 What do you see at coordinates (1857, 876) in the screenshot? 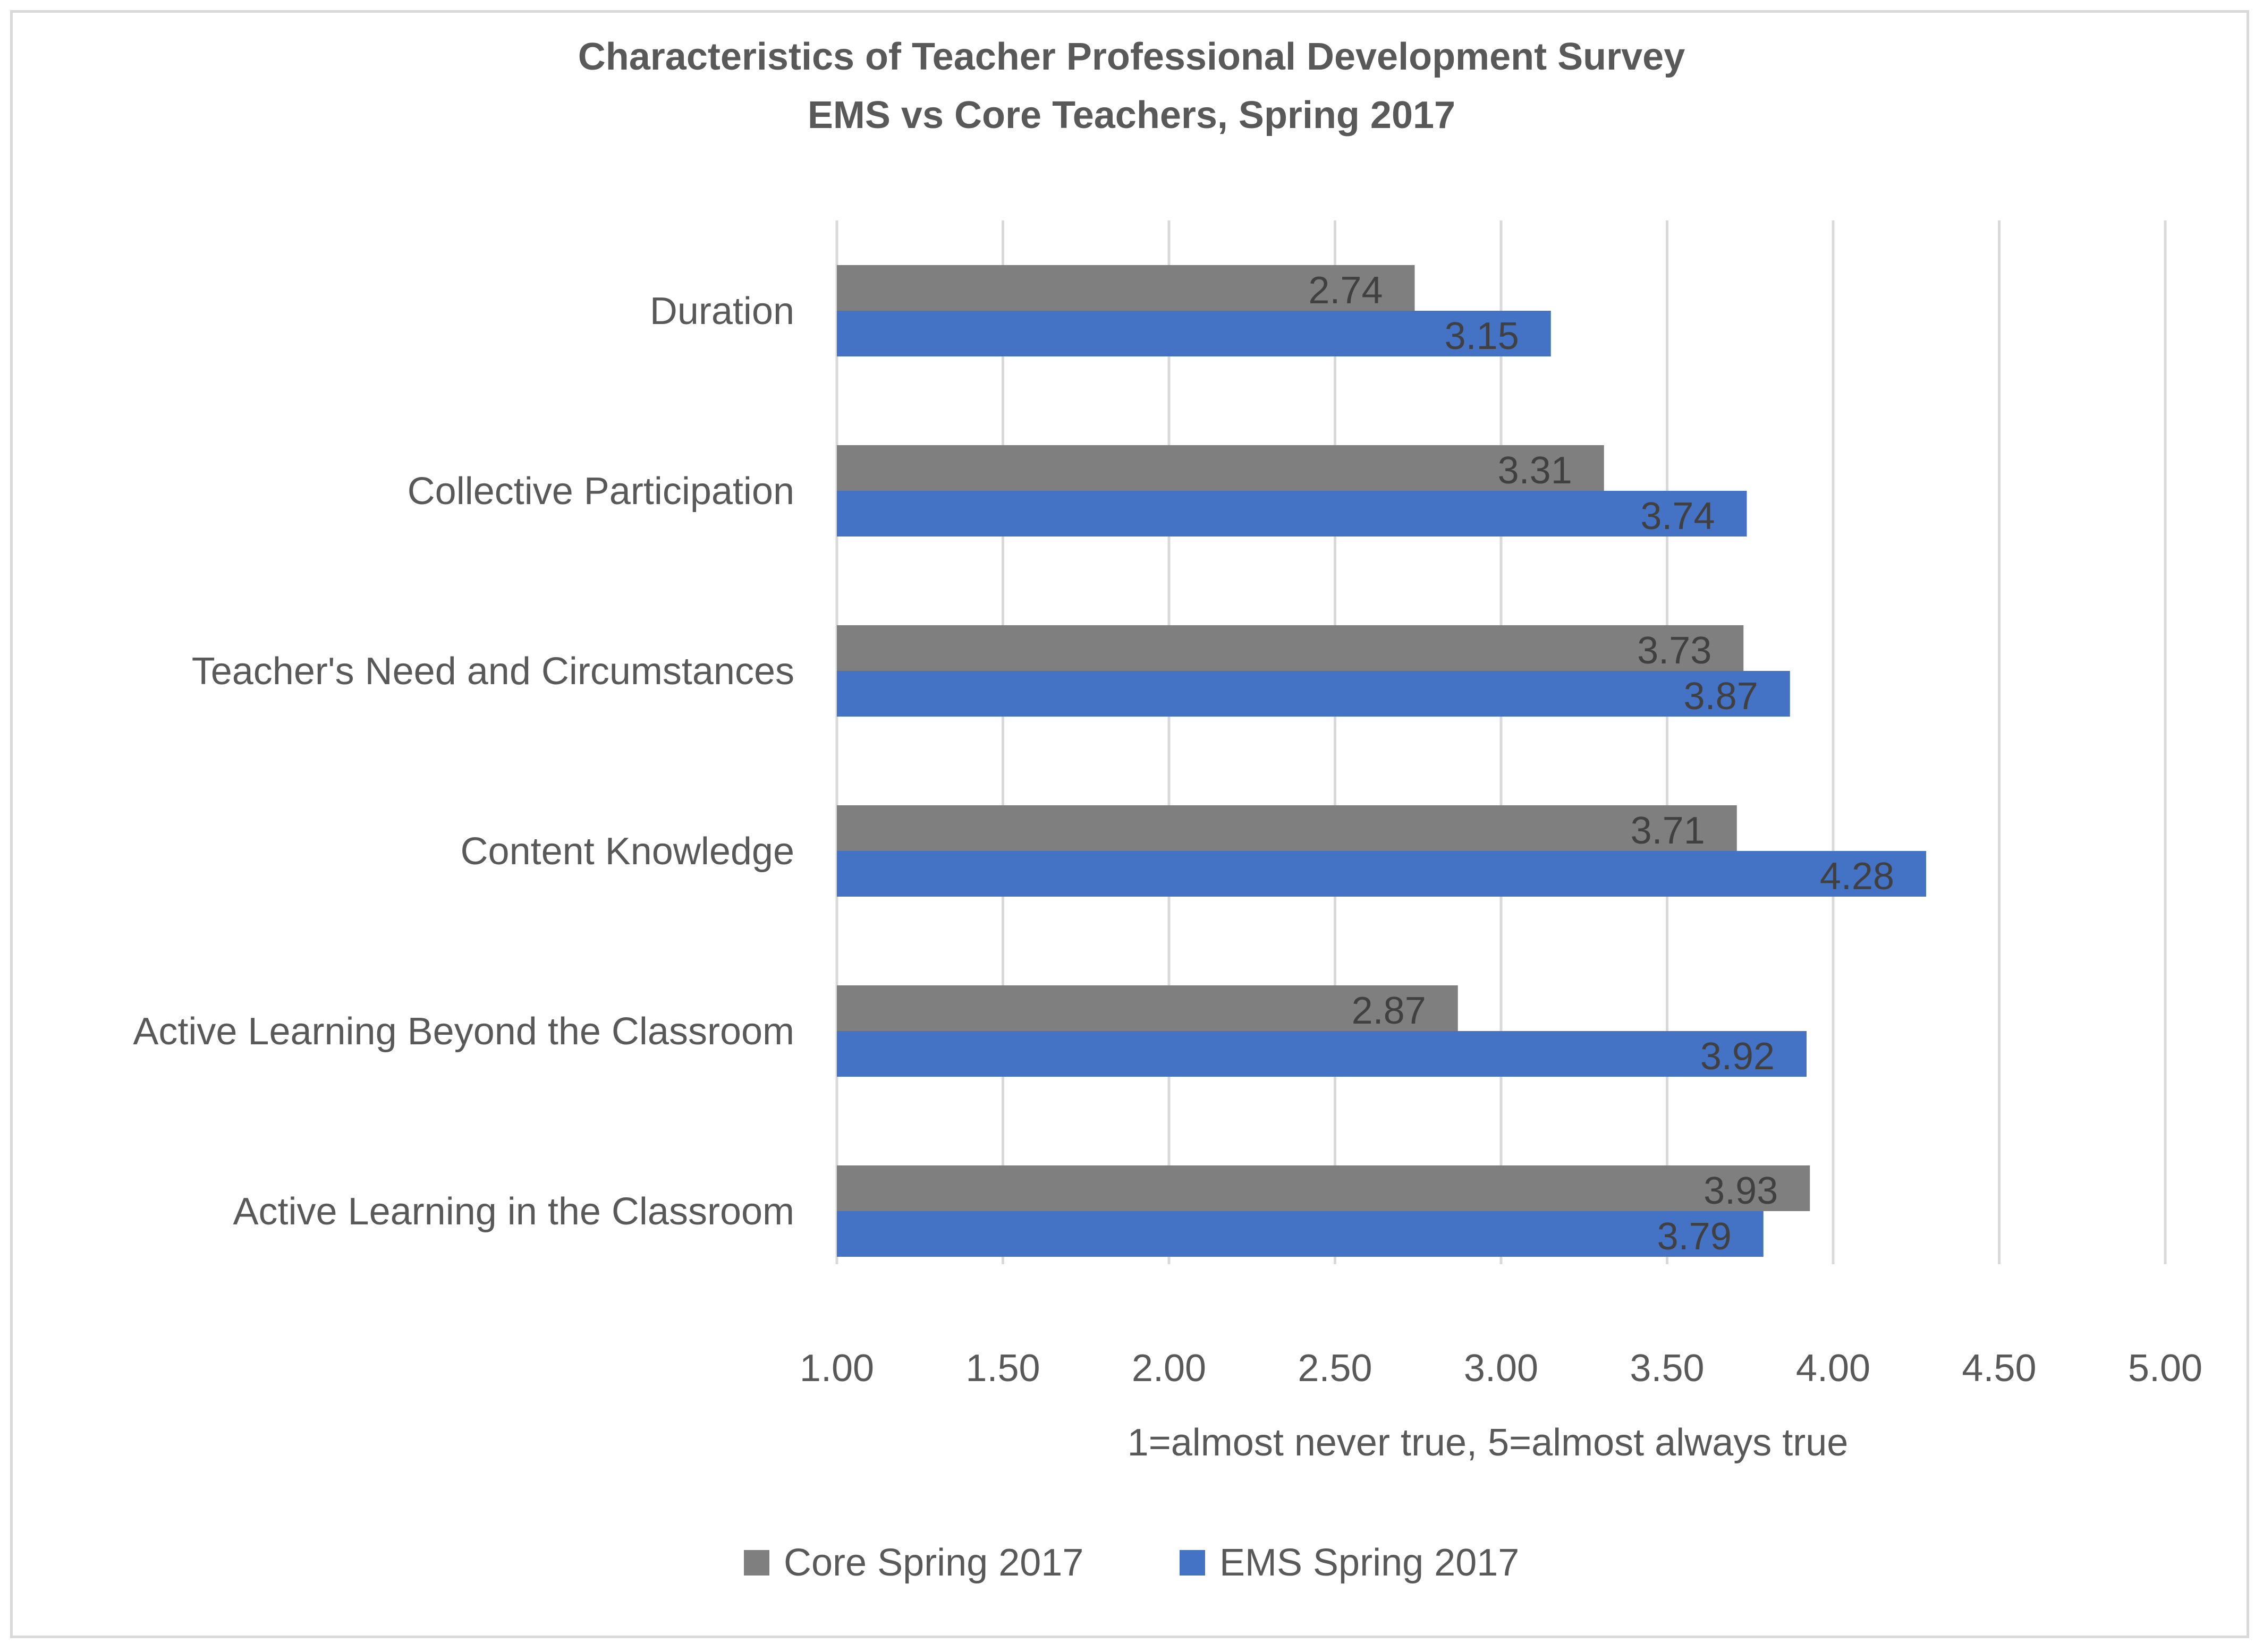
I see `data-label: 4.28` at bounding box center [1857, 876].